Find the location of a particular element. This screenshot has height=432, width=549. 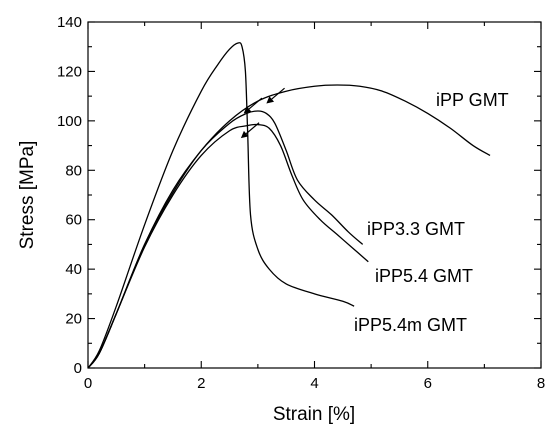

annotation-arrows is located at coordinates (262, 113).